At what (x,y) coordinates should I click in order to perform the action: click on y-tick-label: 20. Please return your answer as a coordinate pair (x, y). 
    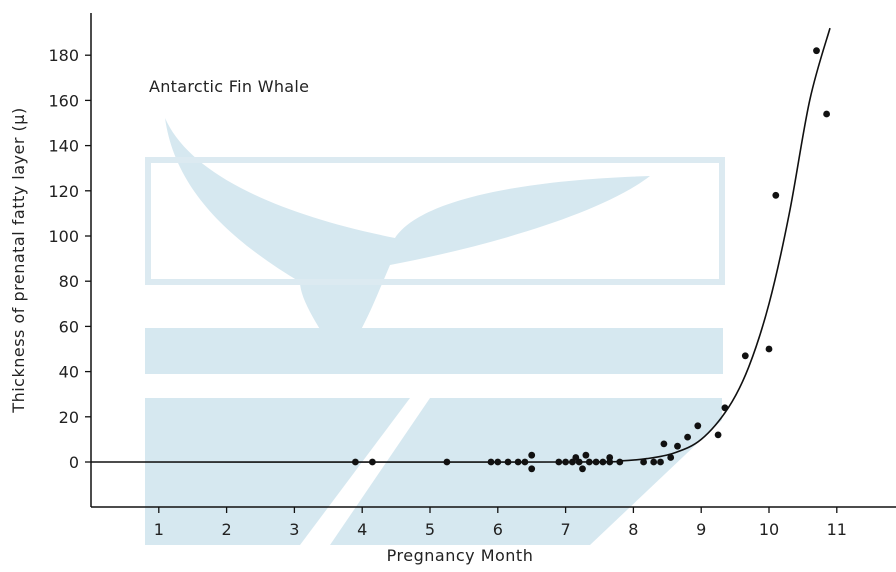
    Looking at the image, I should click on (69, 417).